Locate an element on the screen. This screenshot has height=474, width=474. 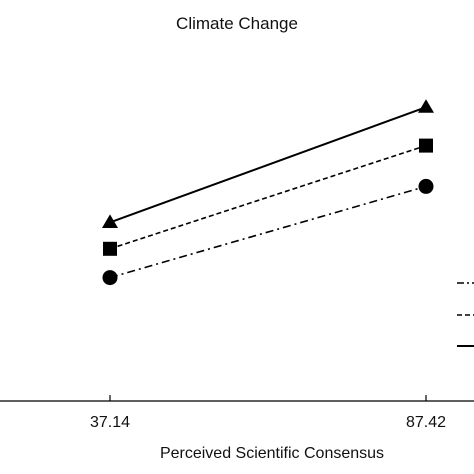
series-line-circle is located at coordinates (268, 232).